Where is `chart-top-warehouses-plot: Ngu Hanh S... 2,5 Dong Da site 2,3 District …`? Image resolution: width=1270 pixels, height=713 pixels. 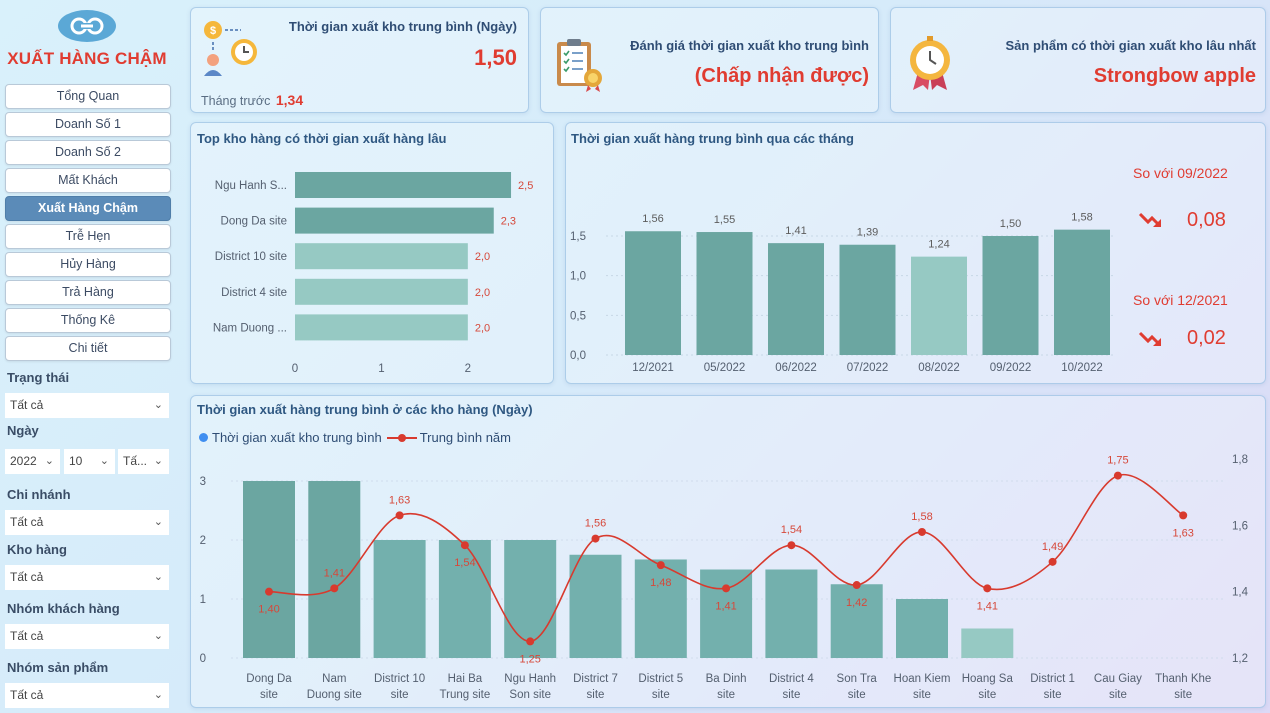
chart-top-warehouses-plot: Ngu Hanh S... 2,5 Dong Da site 2,3 District … is located at coordinates (373, 273).